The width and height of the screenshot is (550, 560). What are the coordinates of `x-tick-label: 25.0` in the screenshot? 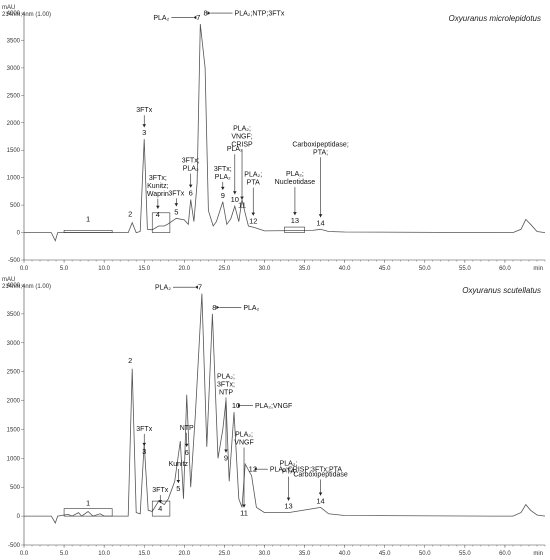 It's located at (225, 269).